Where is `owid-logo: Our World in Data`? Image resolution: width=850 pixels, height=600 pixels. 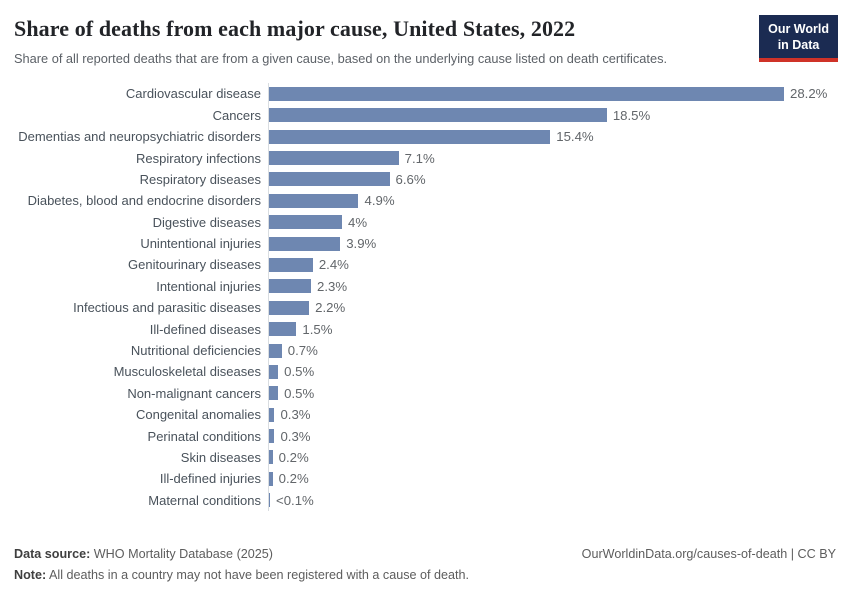 owid-logo: Our World in Data is located at coordinates (798, 38).